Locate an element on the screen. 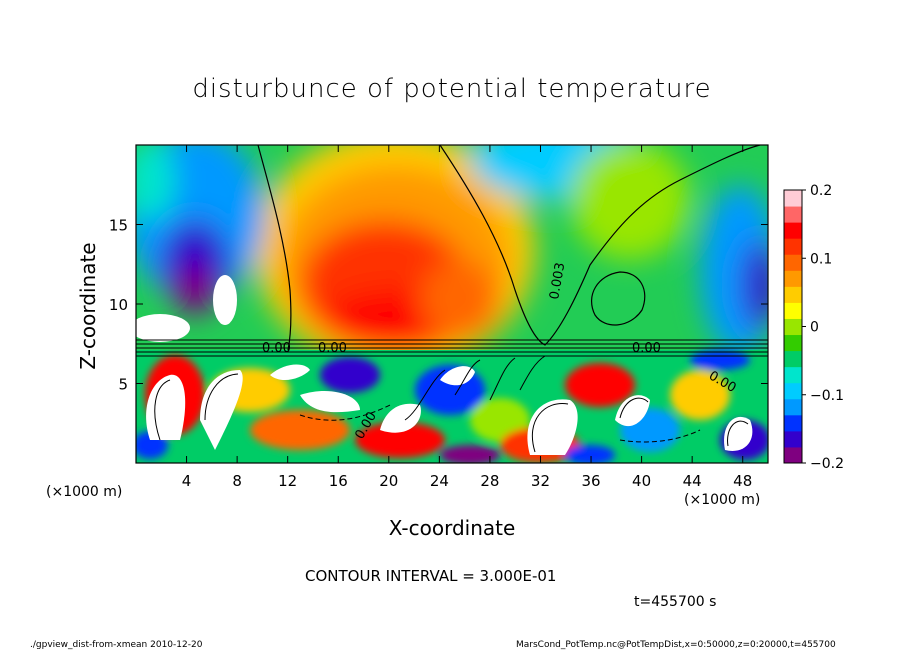 The width and height of the screenshot is (904, 654). x-tick-label: 12 is located at coordinates (287, 481).